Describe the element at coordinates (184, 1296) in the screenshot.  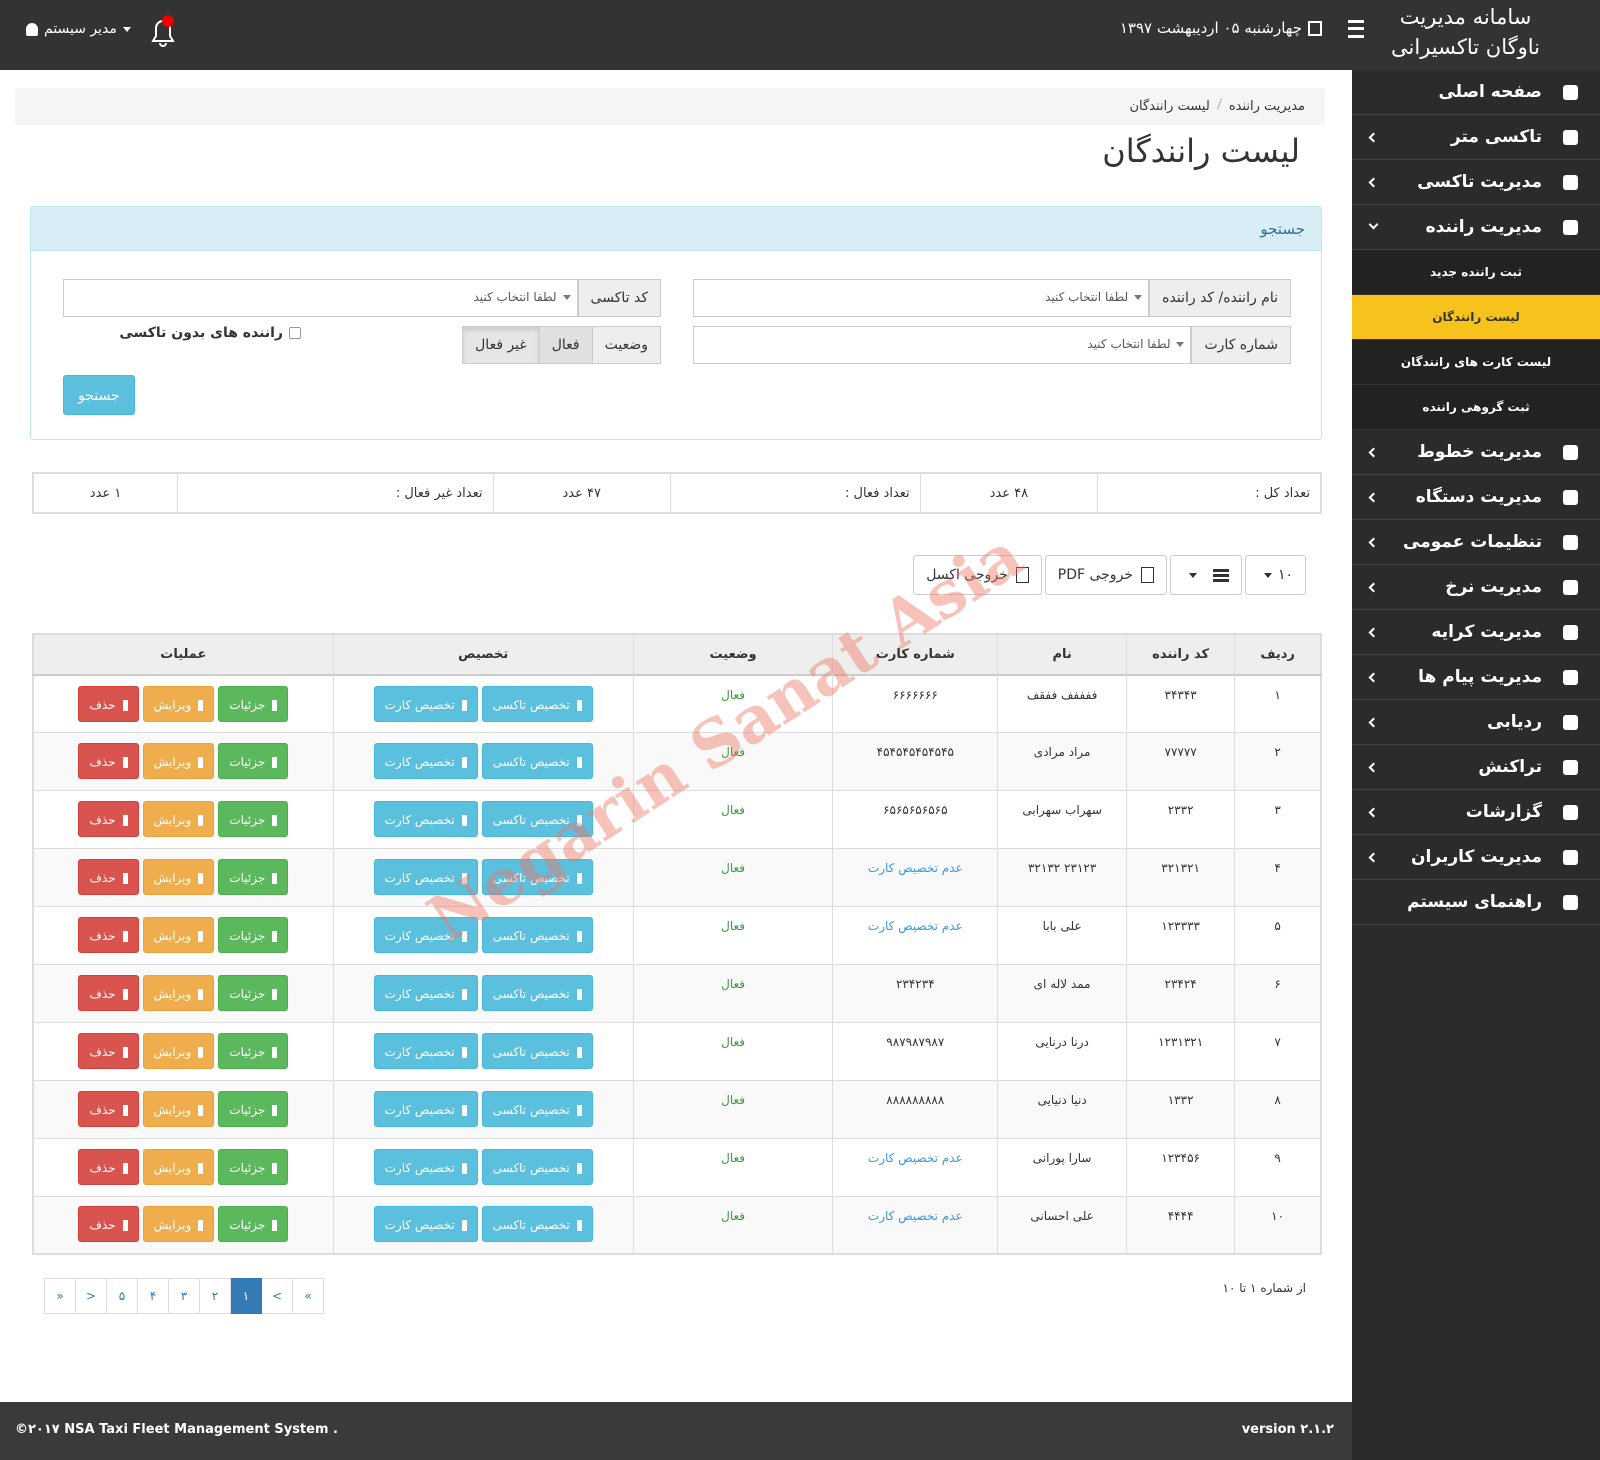
I see `page-link: ۳` at that location.